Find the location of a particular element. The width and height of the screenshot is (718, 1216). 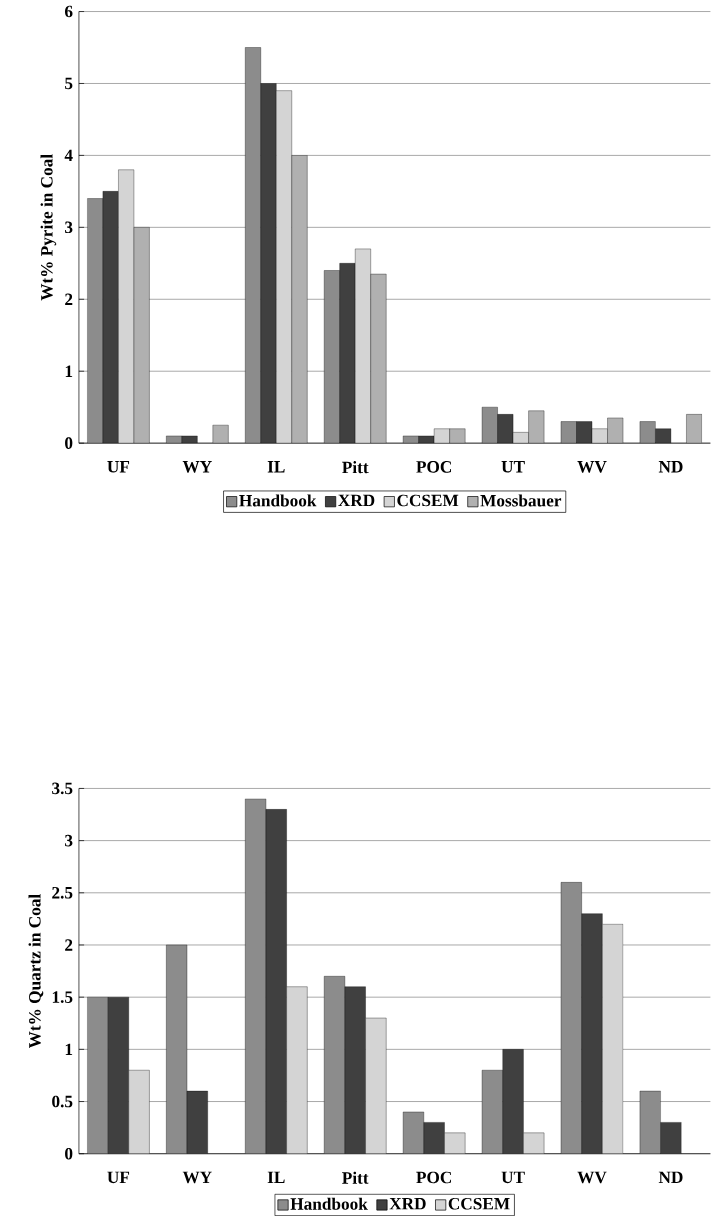

y-tick-label: 2.5 is located at coordinates (62, 892).